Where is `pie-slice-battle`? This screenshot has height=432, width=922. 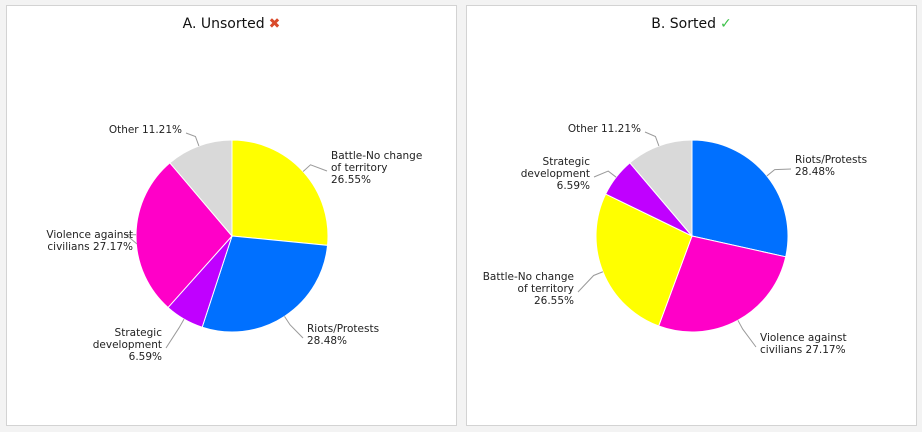
pie-slice-battle is located at coordinates (280, 192).